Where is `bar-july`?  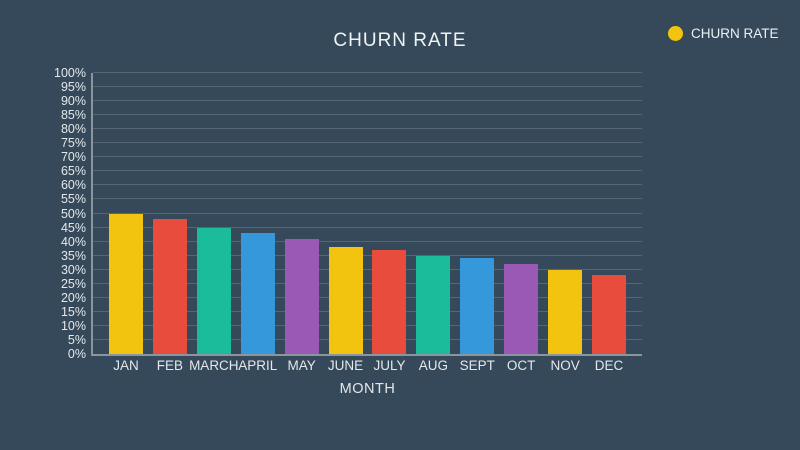 bar-july is located at coordinates (389, 302).